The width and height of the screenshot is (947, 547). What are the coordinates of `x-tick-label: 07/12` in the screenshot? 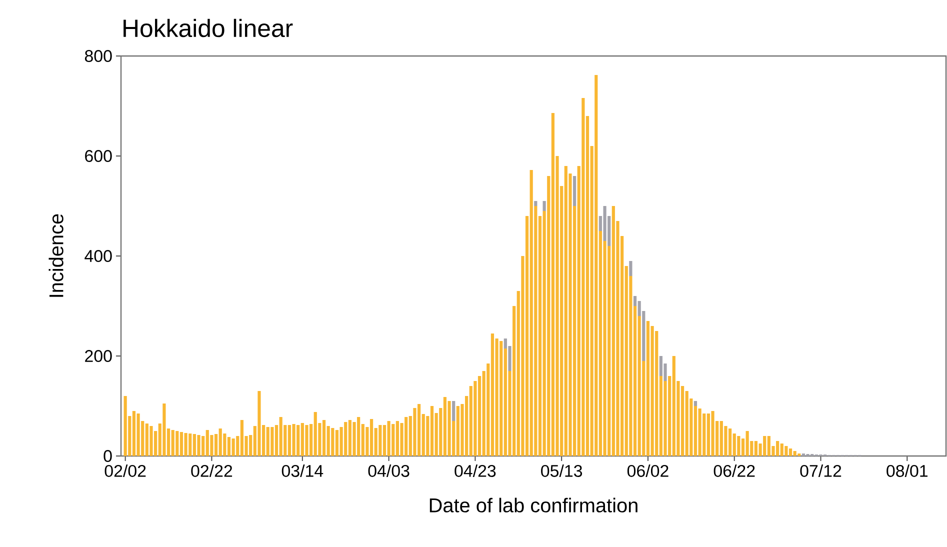 It's located at (821, 470).